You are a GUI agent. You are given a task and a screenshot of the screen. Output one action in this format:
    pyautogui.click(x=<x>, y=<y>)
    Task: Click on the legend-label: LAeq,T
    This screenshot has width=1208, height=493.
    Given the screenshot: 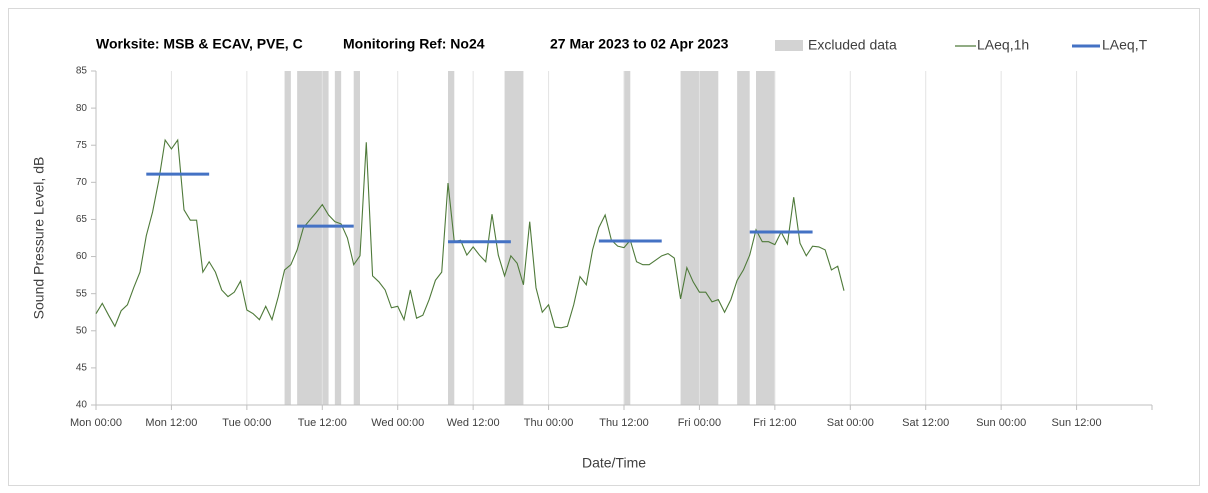 What is the action you would take?
    pyautogui.click(x=1125, y=45)
    